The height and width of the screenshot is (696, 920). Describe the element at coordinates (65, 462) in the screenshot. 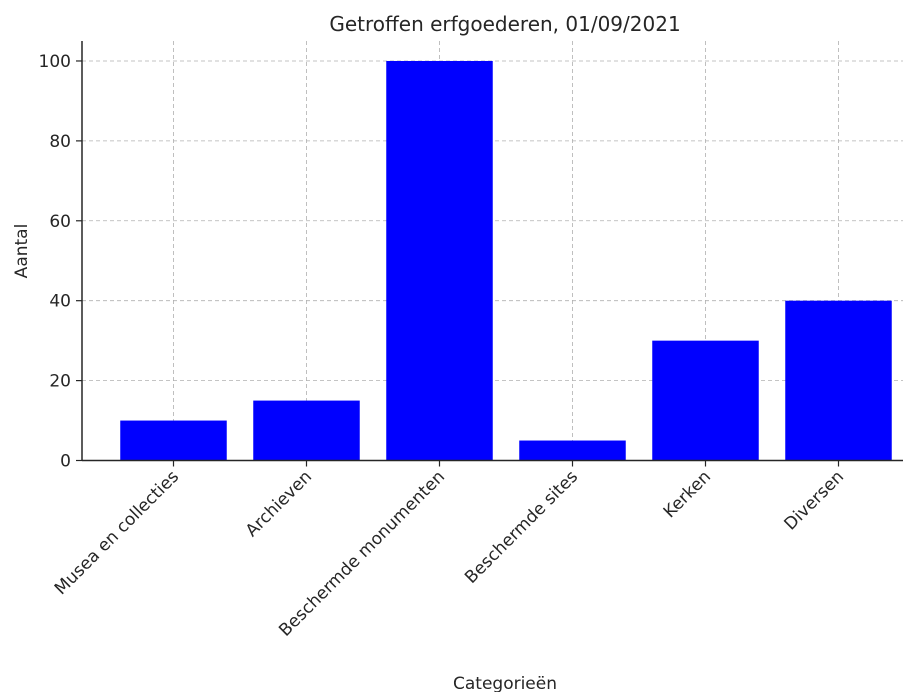

I see `y-tick-label: 0` at that location.